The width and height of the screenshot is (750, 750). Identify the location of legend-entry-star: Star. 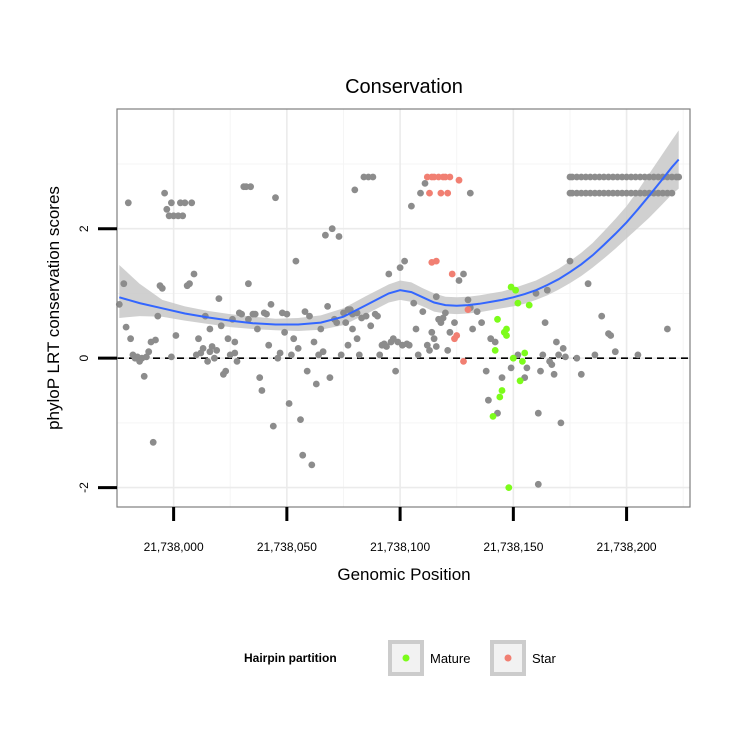
(523, 658).